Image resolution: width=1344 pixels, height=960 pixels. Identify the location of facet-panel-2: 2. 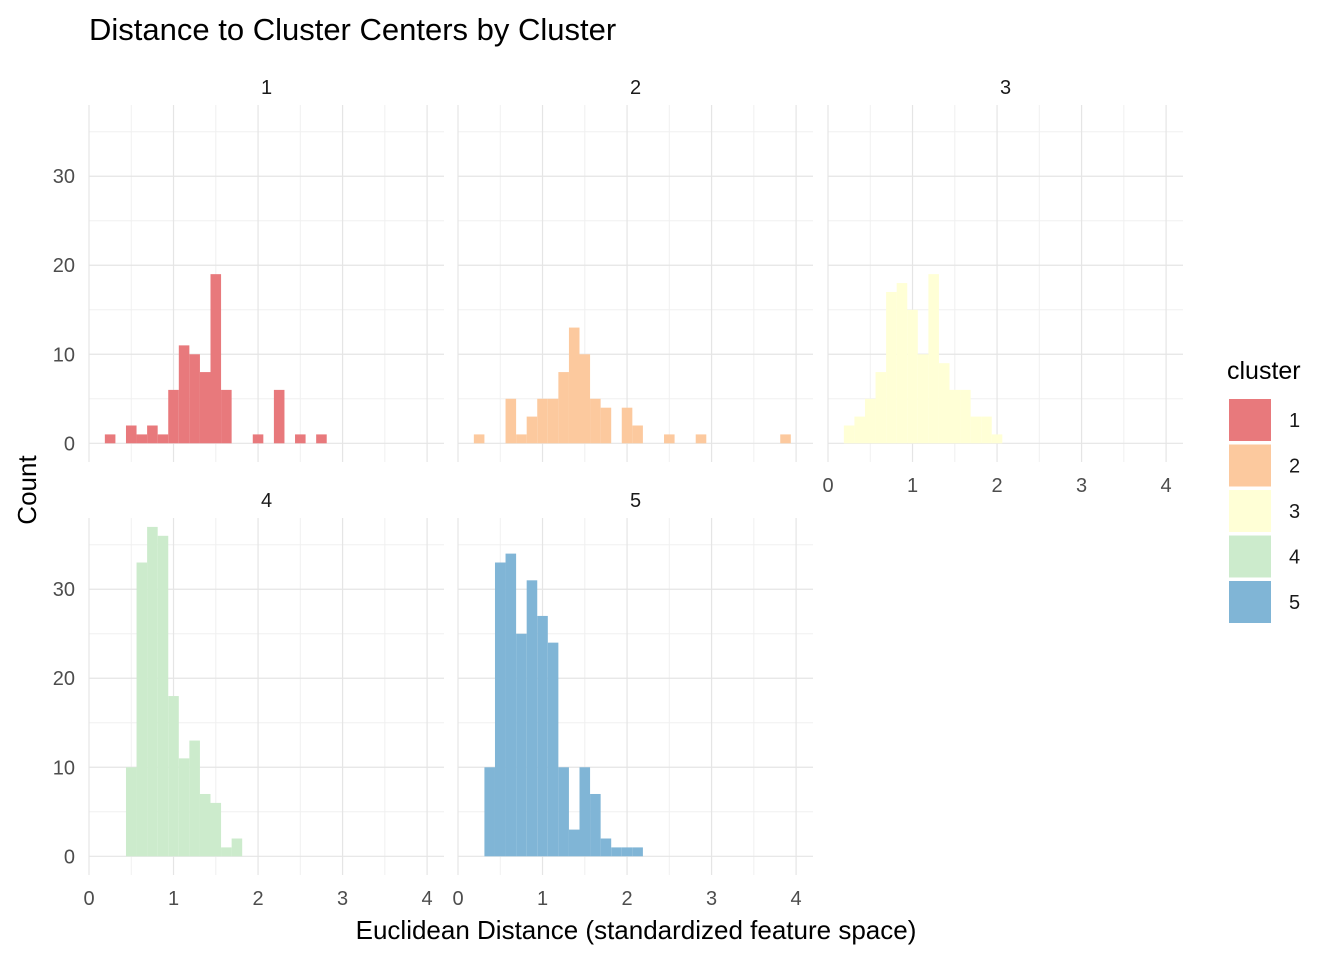
(635, 269).